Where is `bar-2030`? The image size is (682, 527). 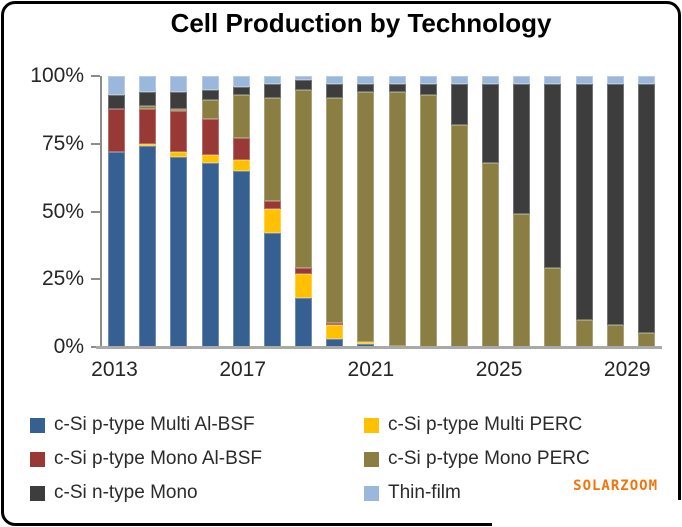 bar-2030 is located at coordinates (646, 211).